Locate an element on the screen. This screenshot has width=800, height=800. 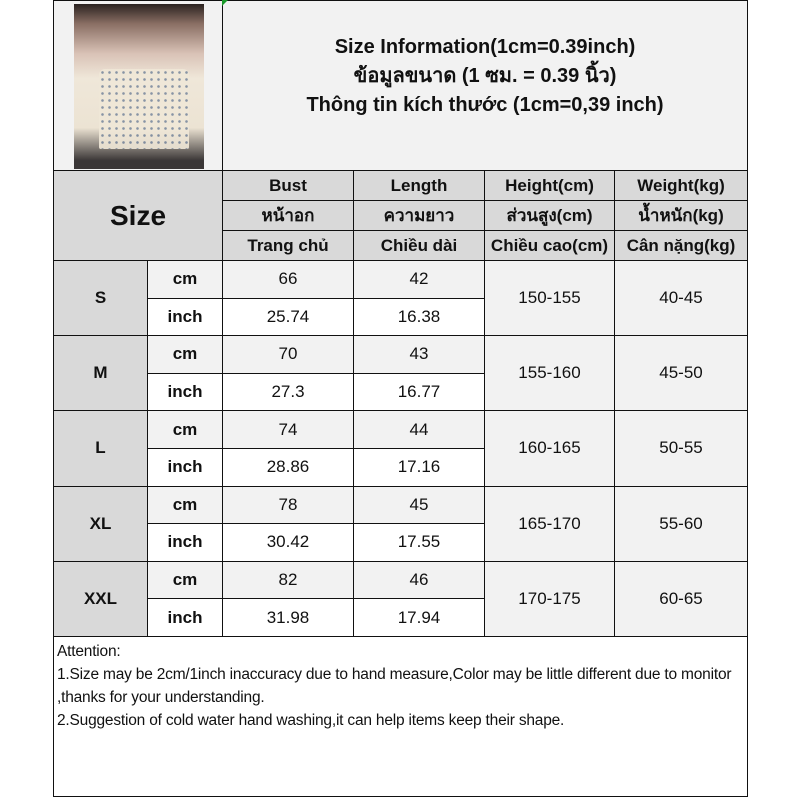
length-inch: 17.16 is located at coordinates (419, 467).